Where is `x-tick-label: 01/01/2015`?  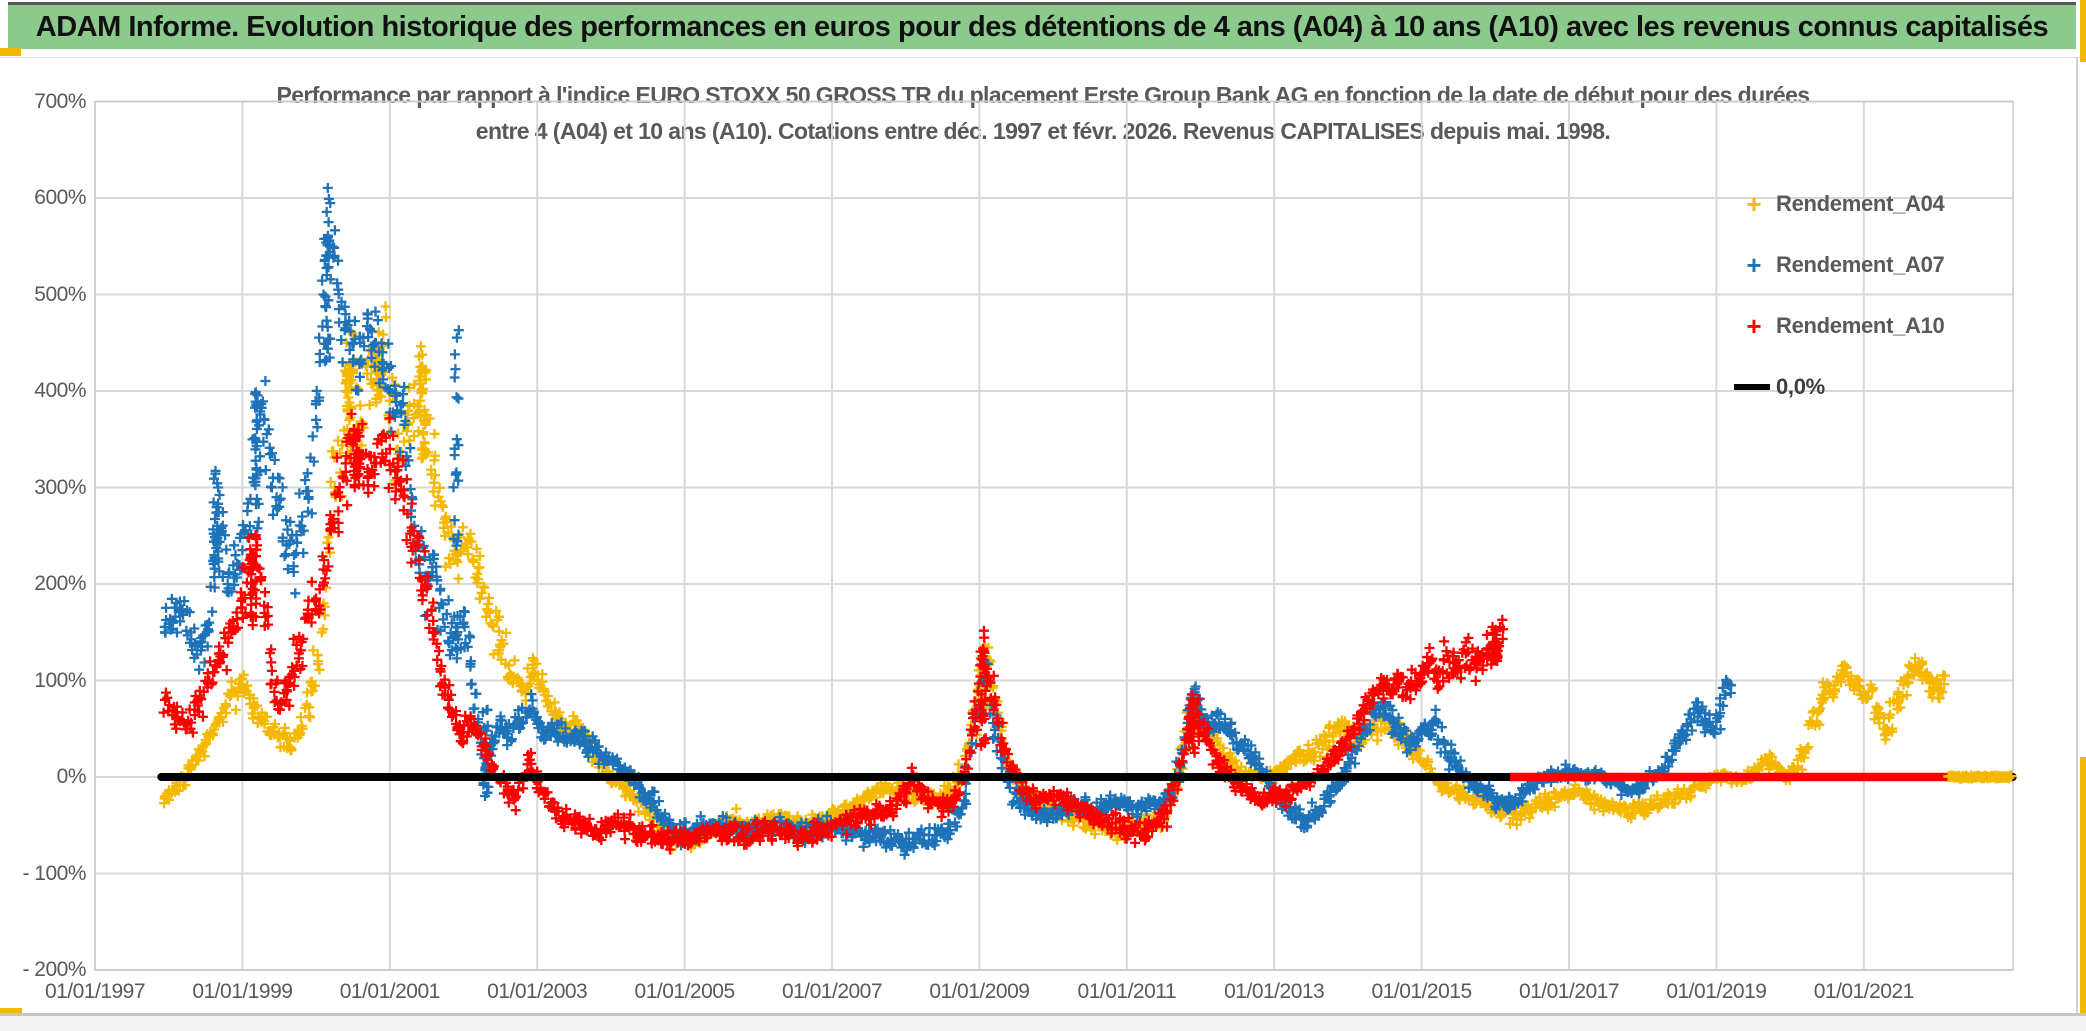
x-tick-label: 01/01/2015 is located at coordinates (1422, 991).